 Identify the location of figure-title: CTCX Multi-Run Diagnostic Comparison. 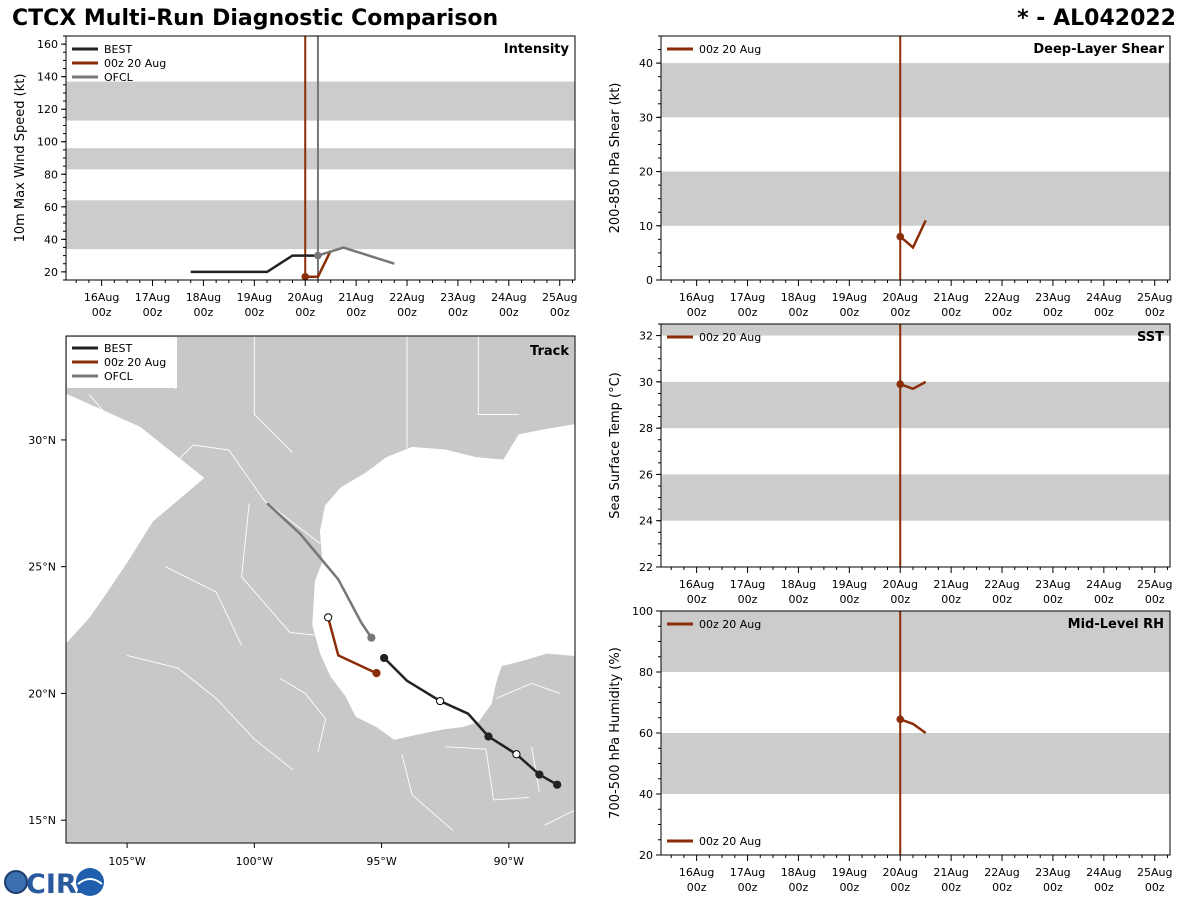
(255, 18).